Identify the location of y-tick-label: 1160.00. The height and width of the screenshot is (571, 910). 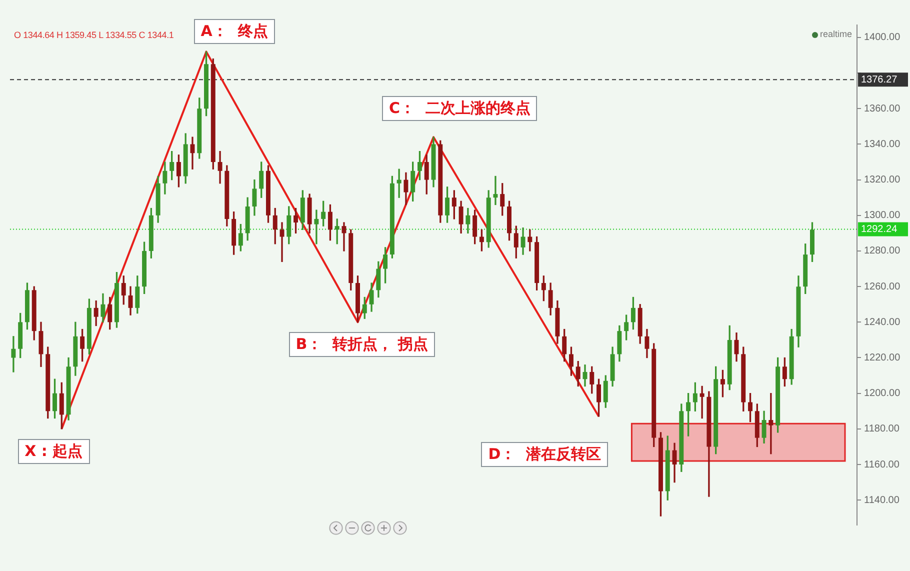
(882, 464).